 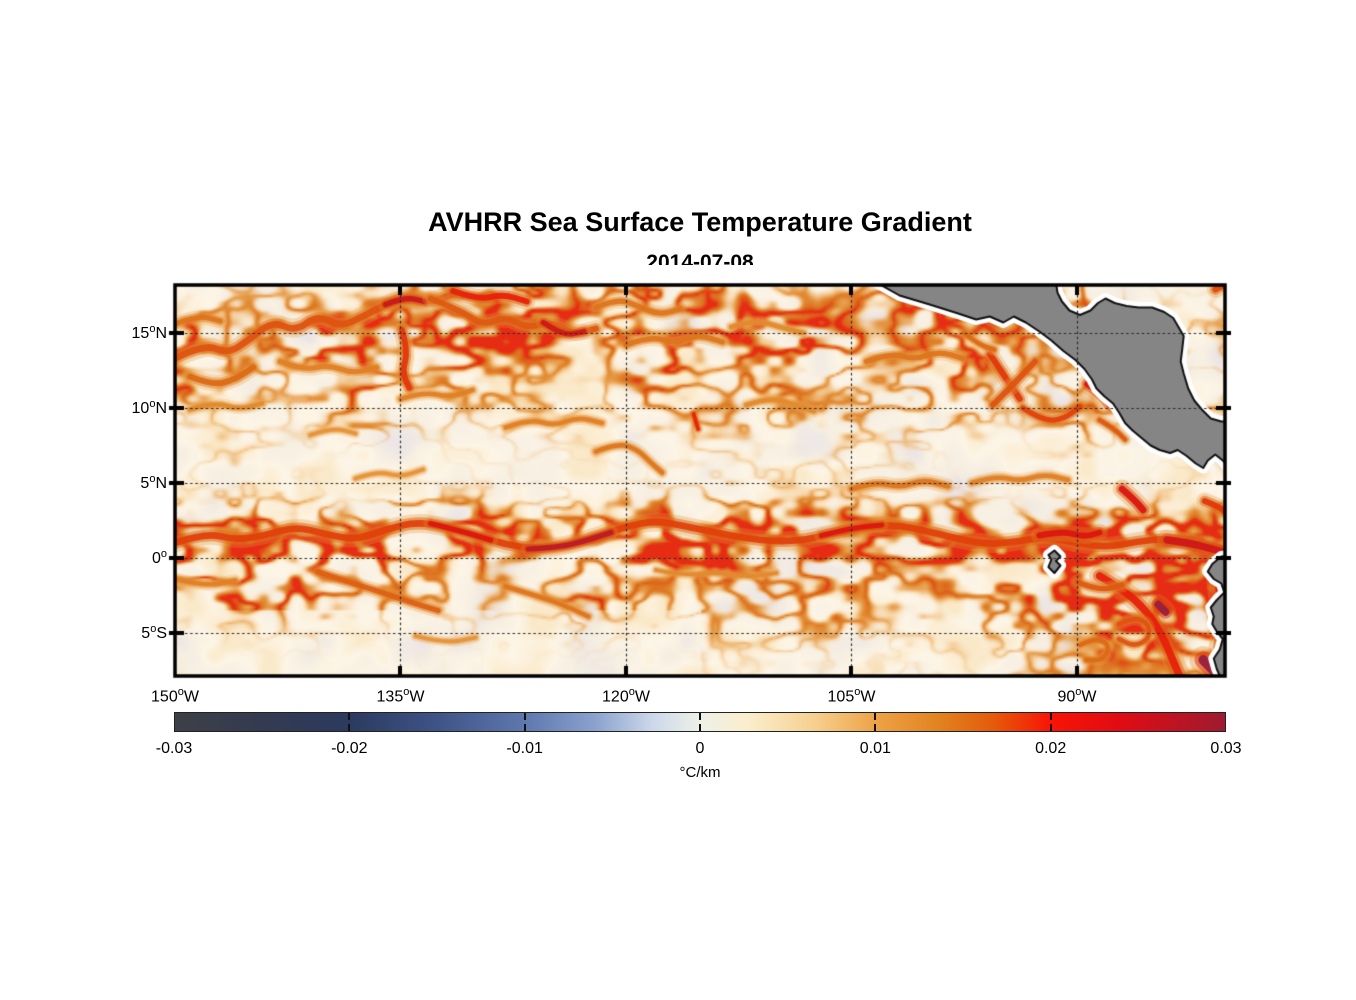 What do you see at coordinates (1226, 748) in the screenshot?
I see `colorbar-label: 0.03` at bounding box center [1226, 748].